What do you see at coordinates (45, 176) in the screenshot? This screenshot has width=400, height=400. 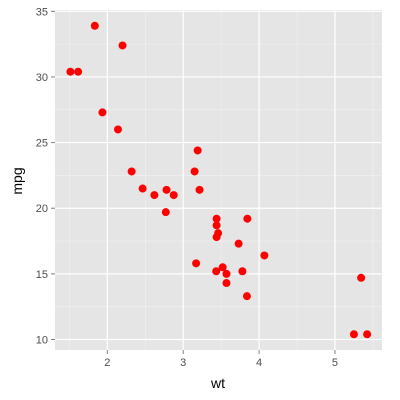 I see `y-axis-ticks: 10 15 20 25 30 35` at bounding box center [45, 176].